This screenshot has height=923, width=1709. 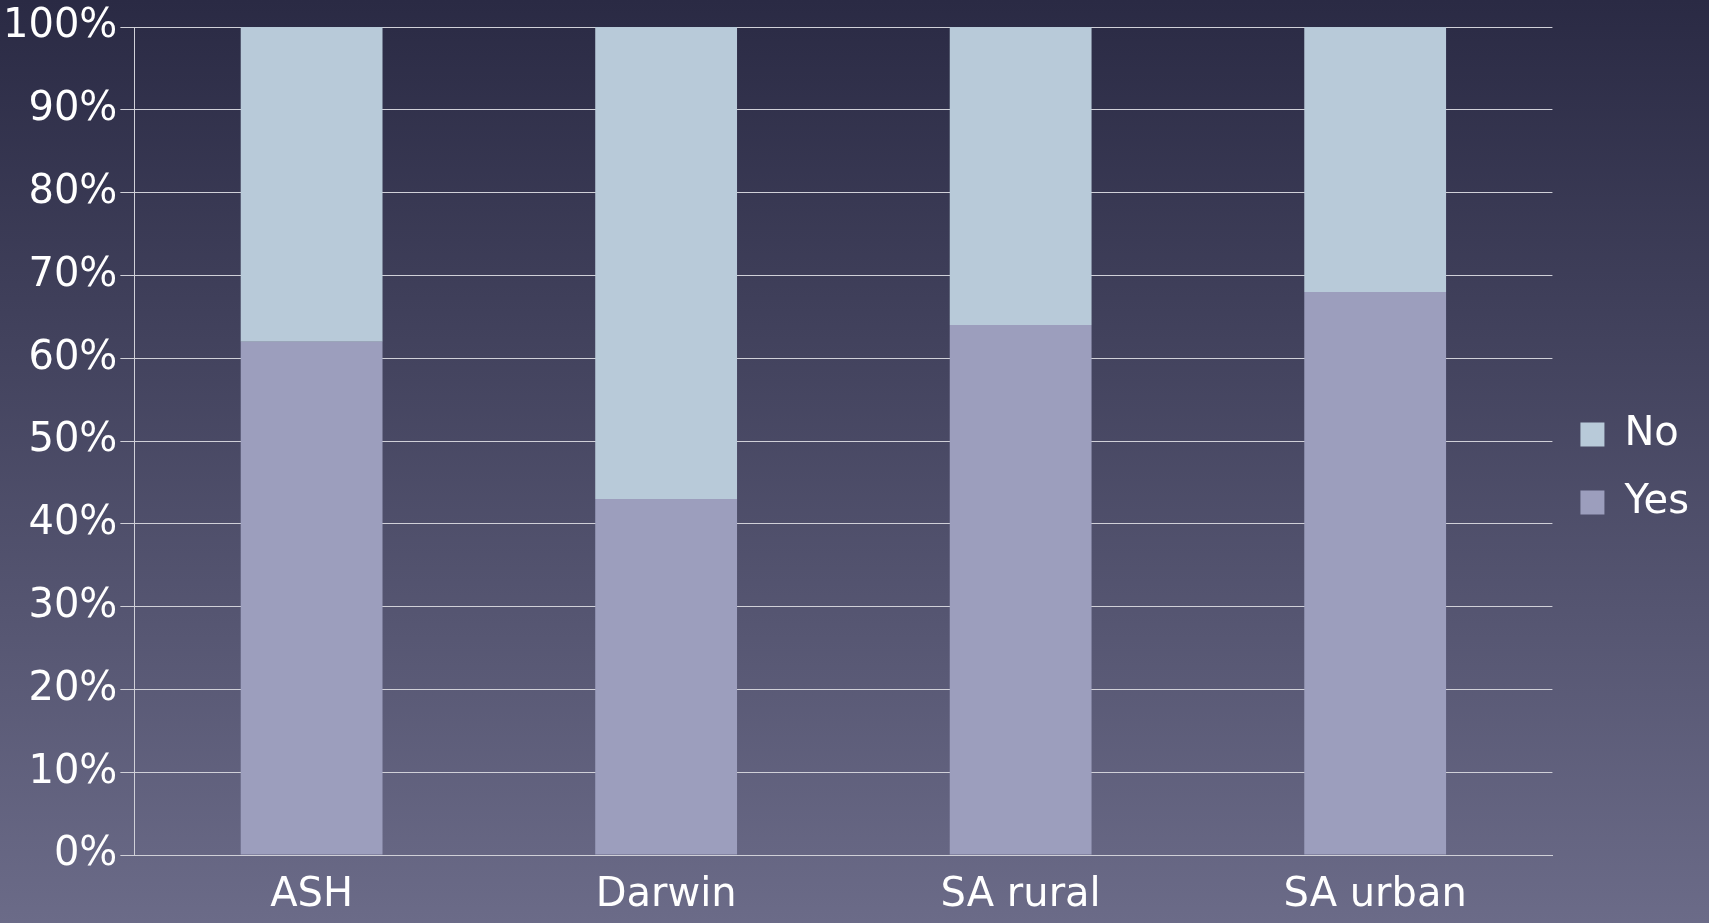 What do you see at coordinates (73, 188) in the screenshot?
I see `y-tick-label: 80%` at bounding box center [73, 188].